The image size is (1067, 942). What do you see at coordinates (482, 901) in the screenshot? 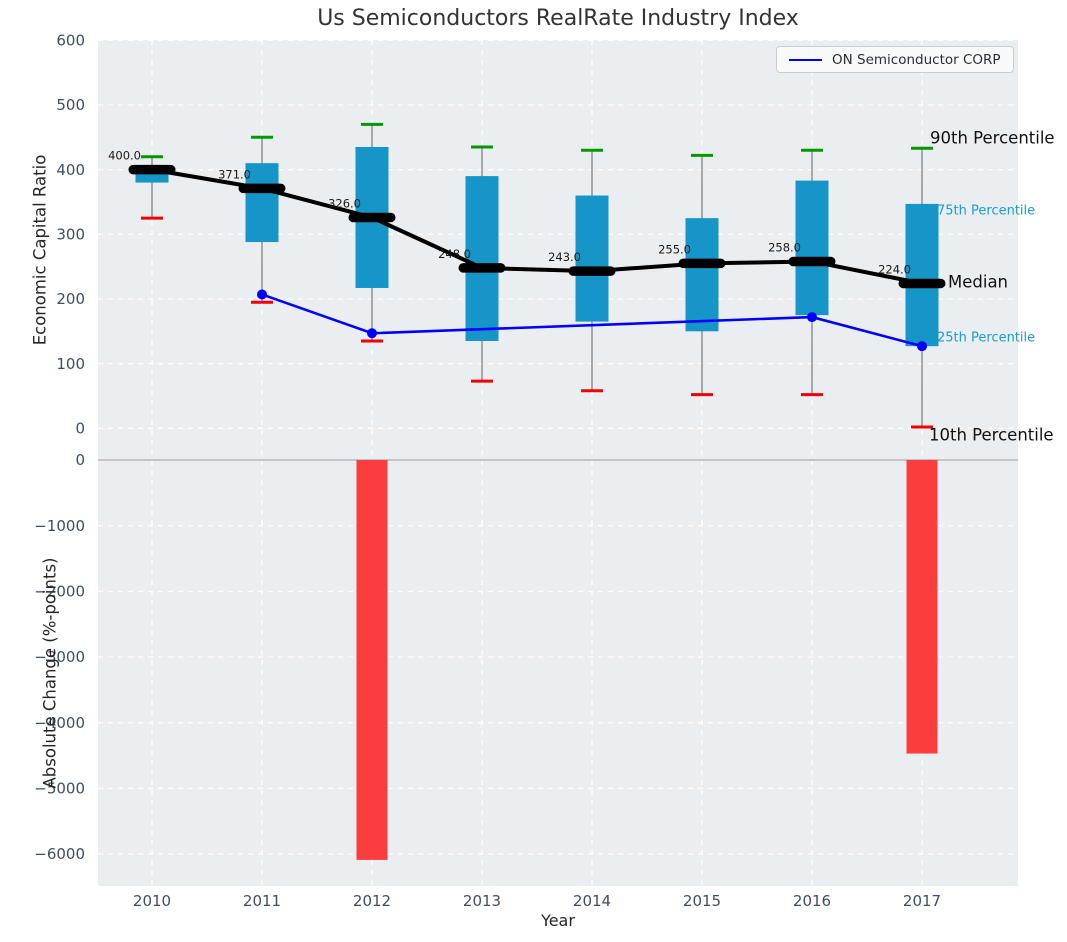
I see `xtick-2013: 2013` at bounding box center [482, 901].